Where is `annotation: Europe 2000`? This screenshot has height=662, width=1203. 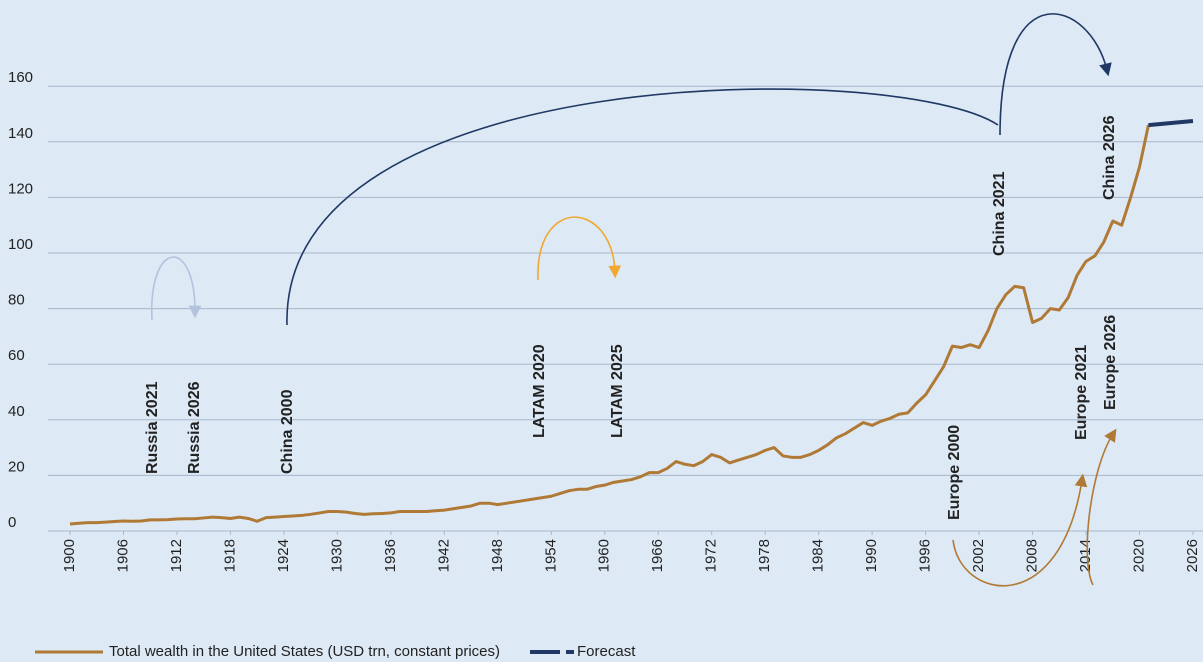 annotation: Europe 2000 is located at coordinates (954, 472).